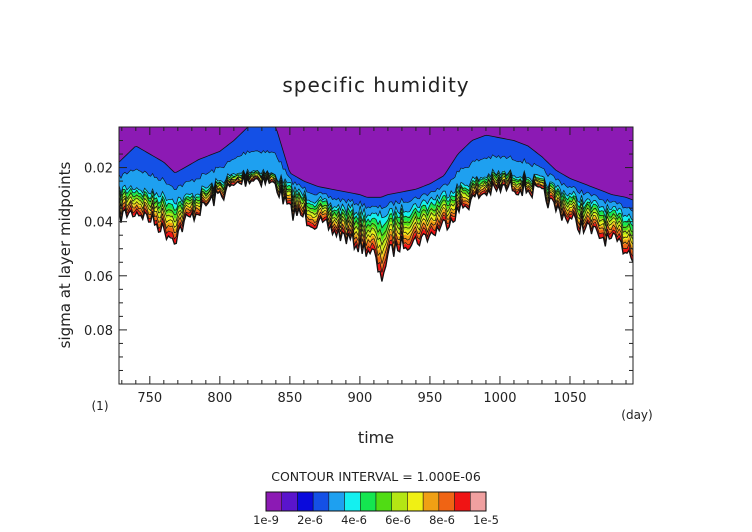  I want to click on x-tick-label: 950, so click(430, 398).